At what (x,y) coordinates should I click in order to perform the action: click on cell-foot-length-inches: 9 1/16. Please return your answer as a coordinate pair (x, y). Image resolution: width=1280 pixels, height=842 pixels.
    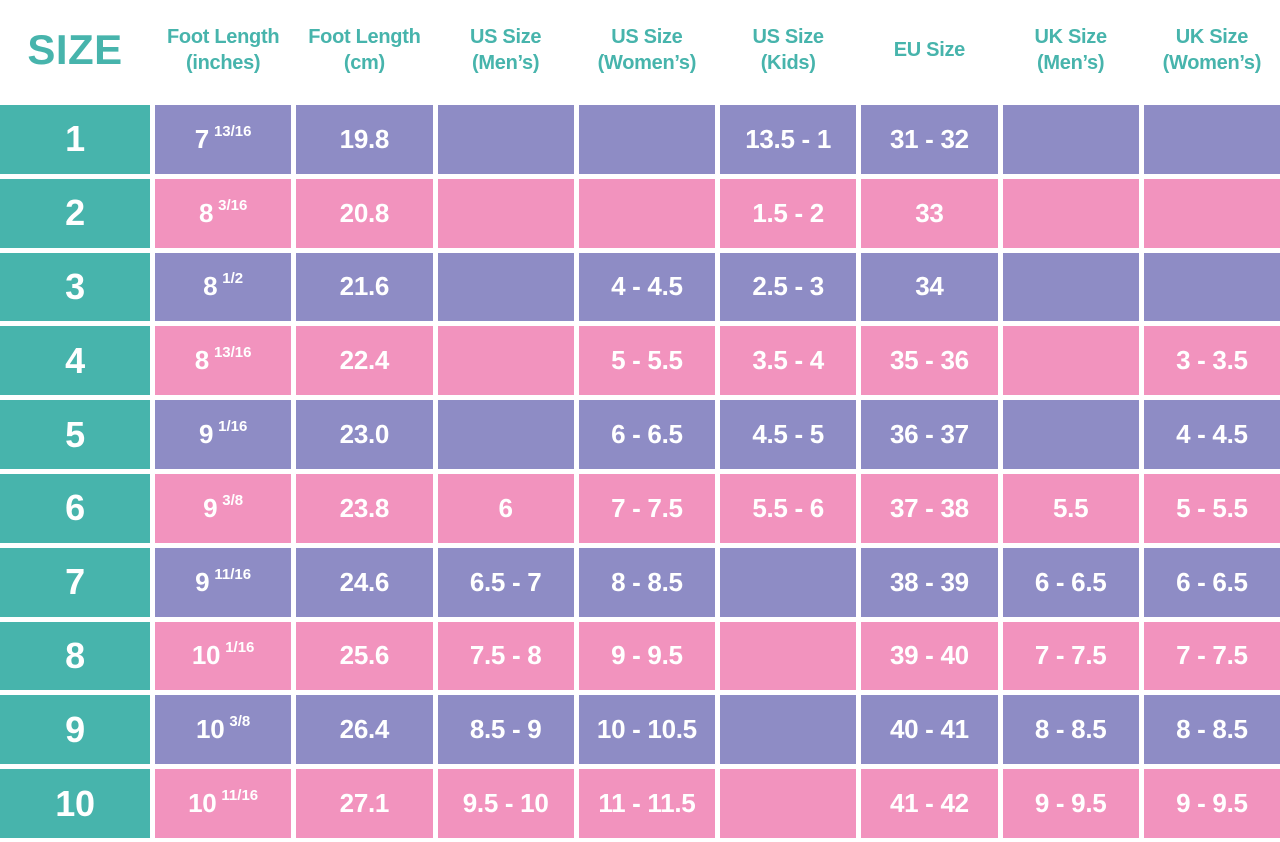
    Looking at the image, I should click on (223, 434).